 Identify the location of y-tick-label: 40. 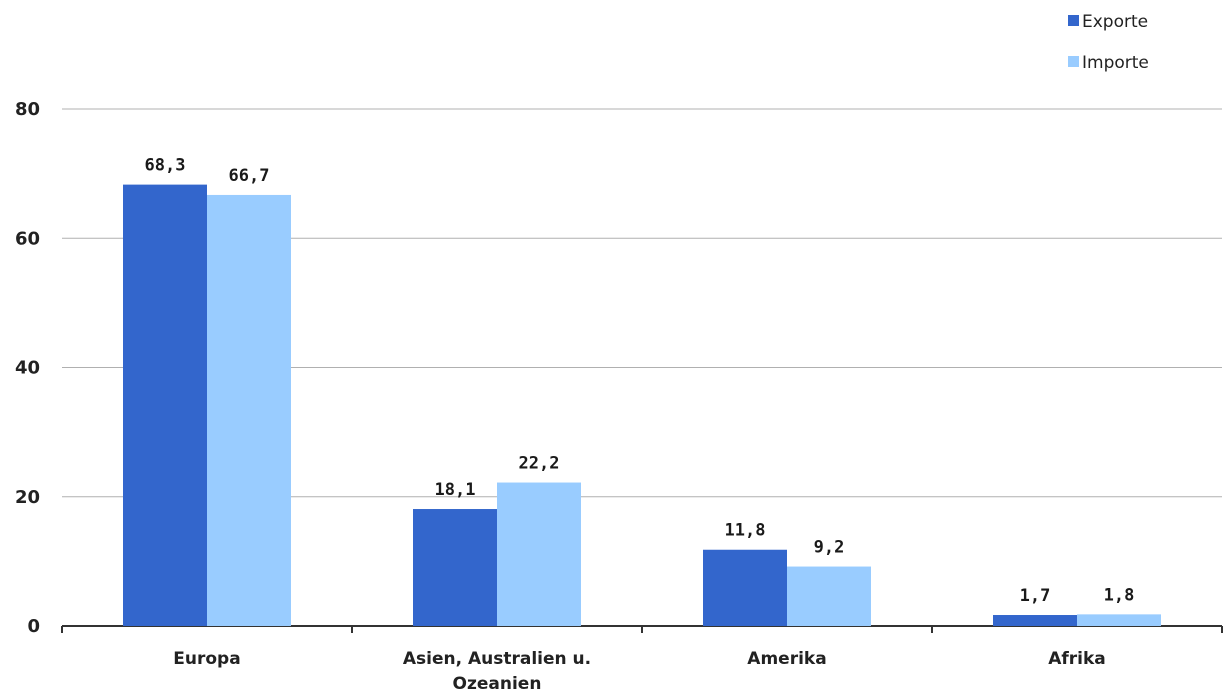
(27, 368).